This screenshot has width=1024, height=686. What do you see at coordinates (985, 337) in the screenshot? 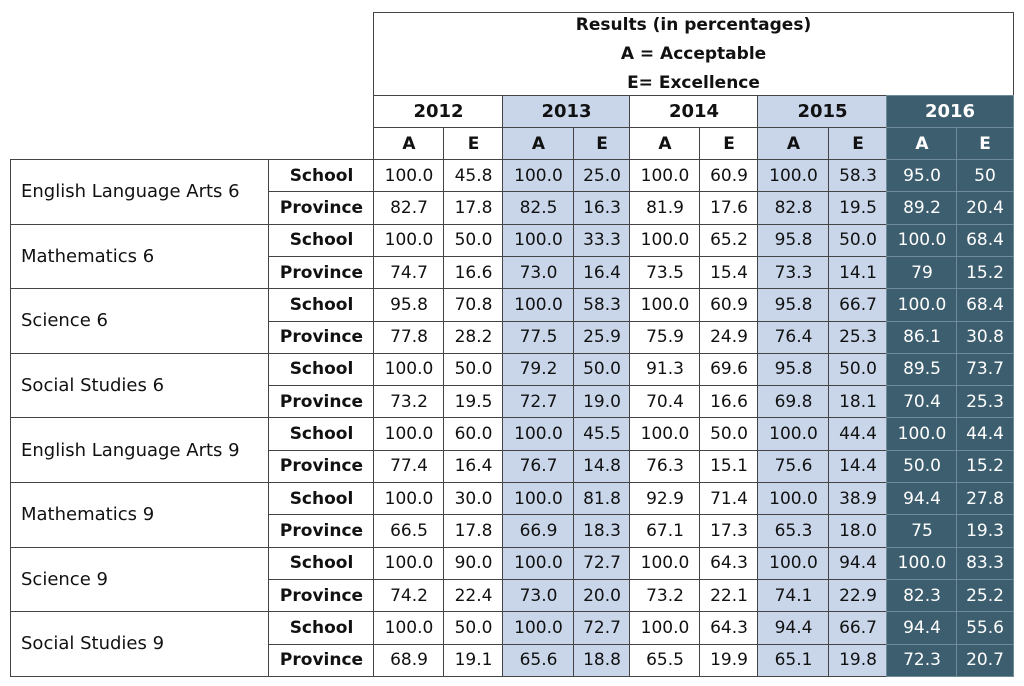
I see `province-value-cell: 30.8` at bounding box center [985, 337].